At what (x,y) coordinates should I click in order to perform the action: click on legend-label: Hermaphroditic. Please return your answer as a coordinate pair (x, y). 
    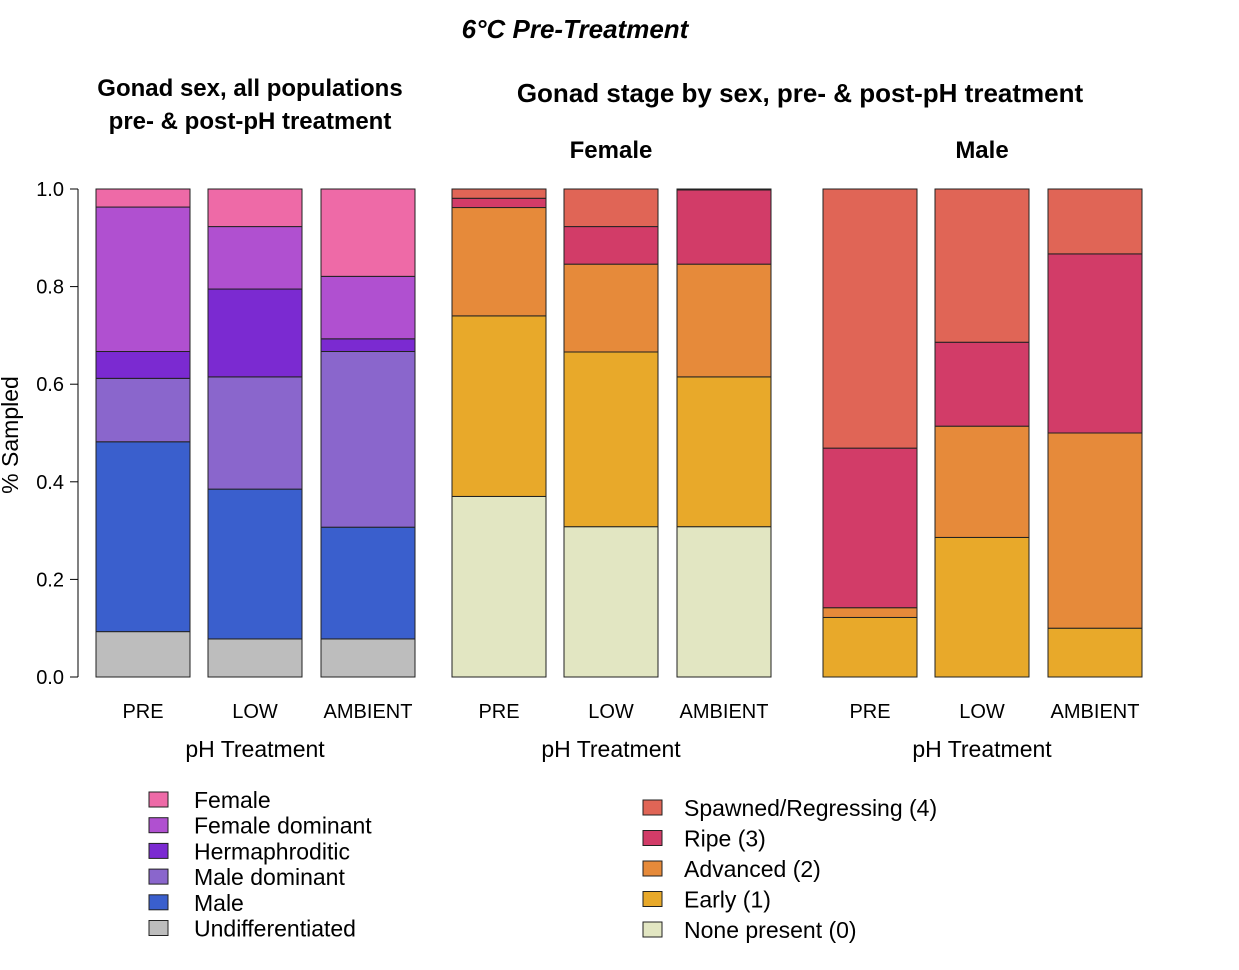
    Looking at the image, I should click on (272, 851).